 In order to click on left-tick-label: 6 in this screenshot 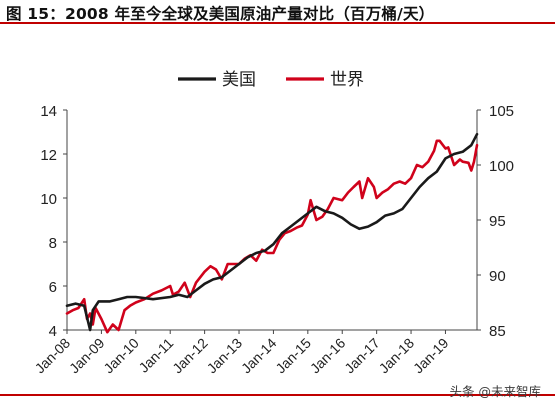, I will do `click(53, 287)`.